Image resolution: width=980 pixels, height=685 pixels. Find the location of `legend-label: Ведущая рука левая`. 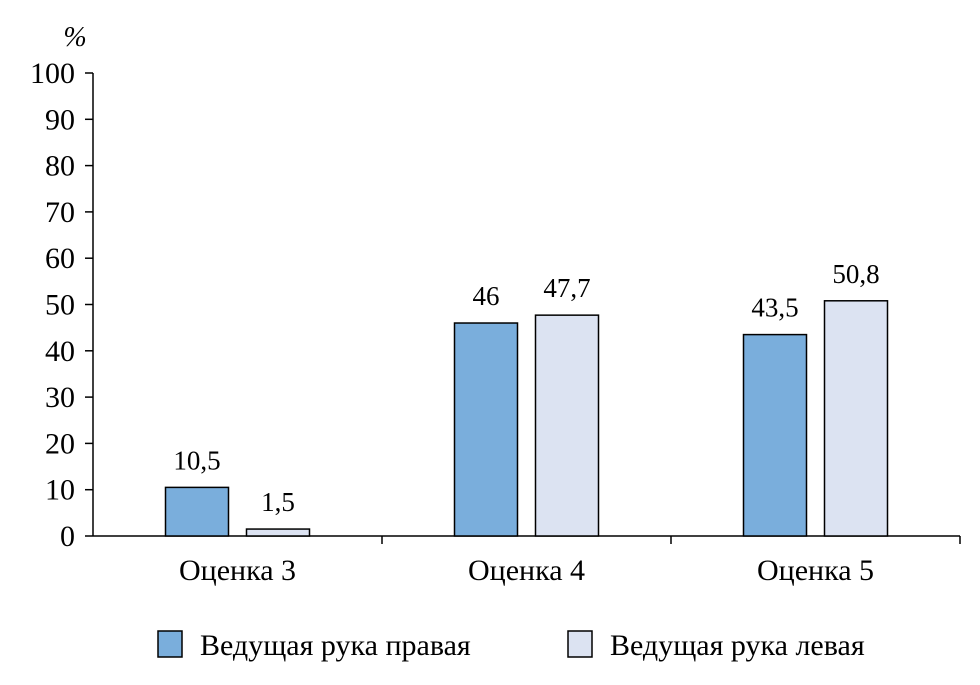

legend-label: Ведущая рука левая is located at coordinates (737, 645).